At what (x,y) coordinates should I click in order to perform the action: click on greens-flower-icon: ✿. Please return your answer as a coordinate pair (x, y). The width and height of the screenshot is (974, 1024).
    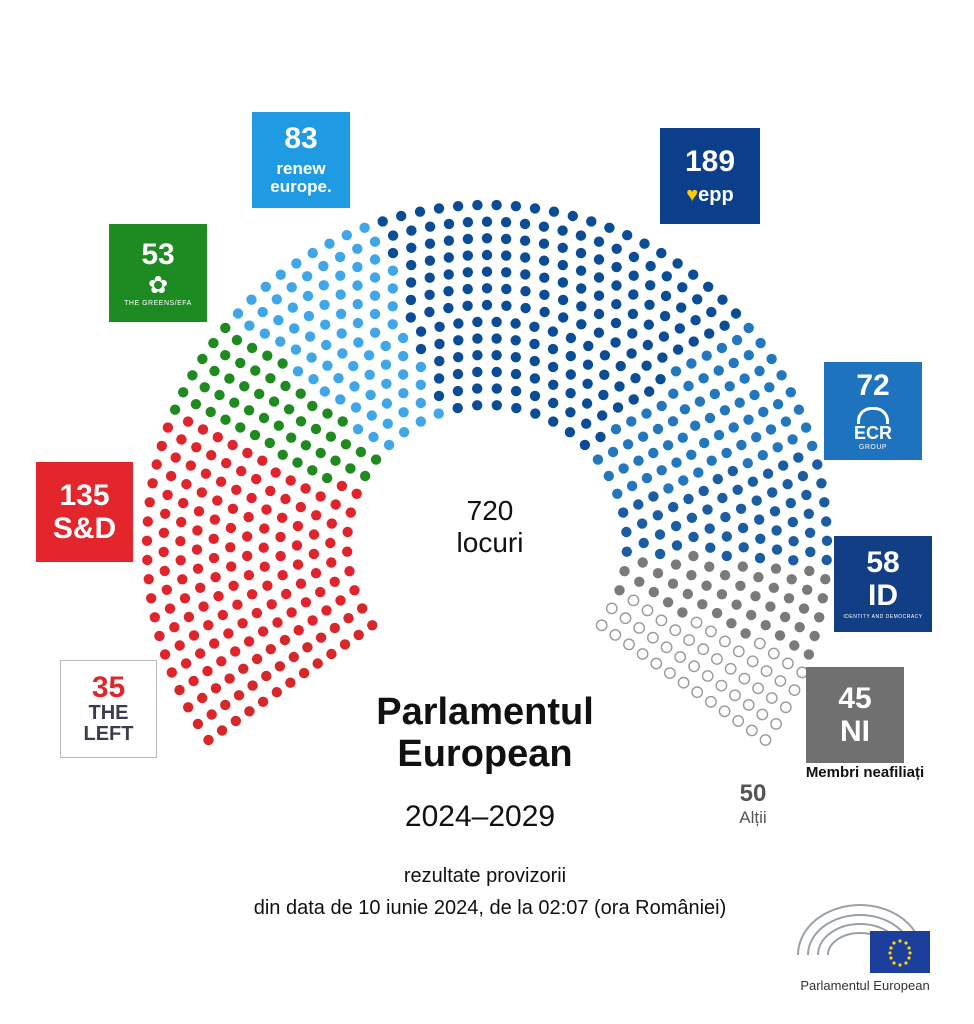
    Looking at the image, I should click on (158, 285).